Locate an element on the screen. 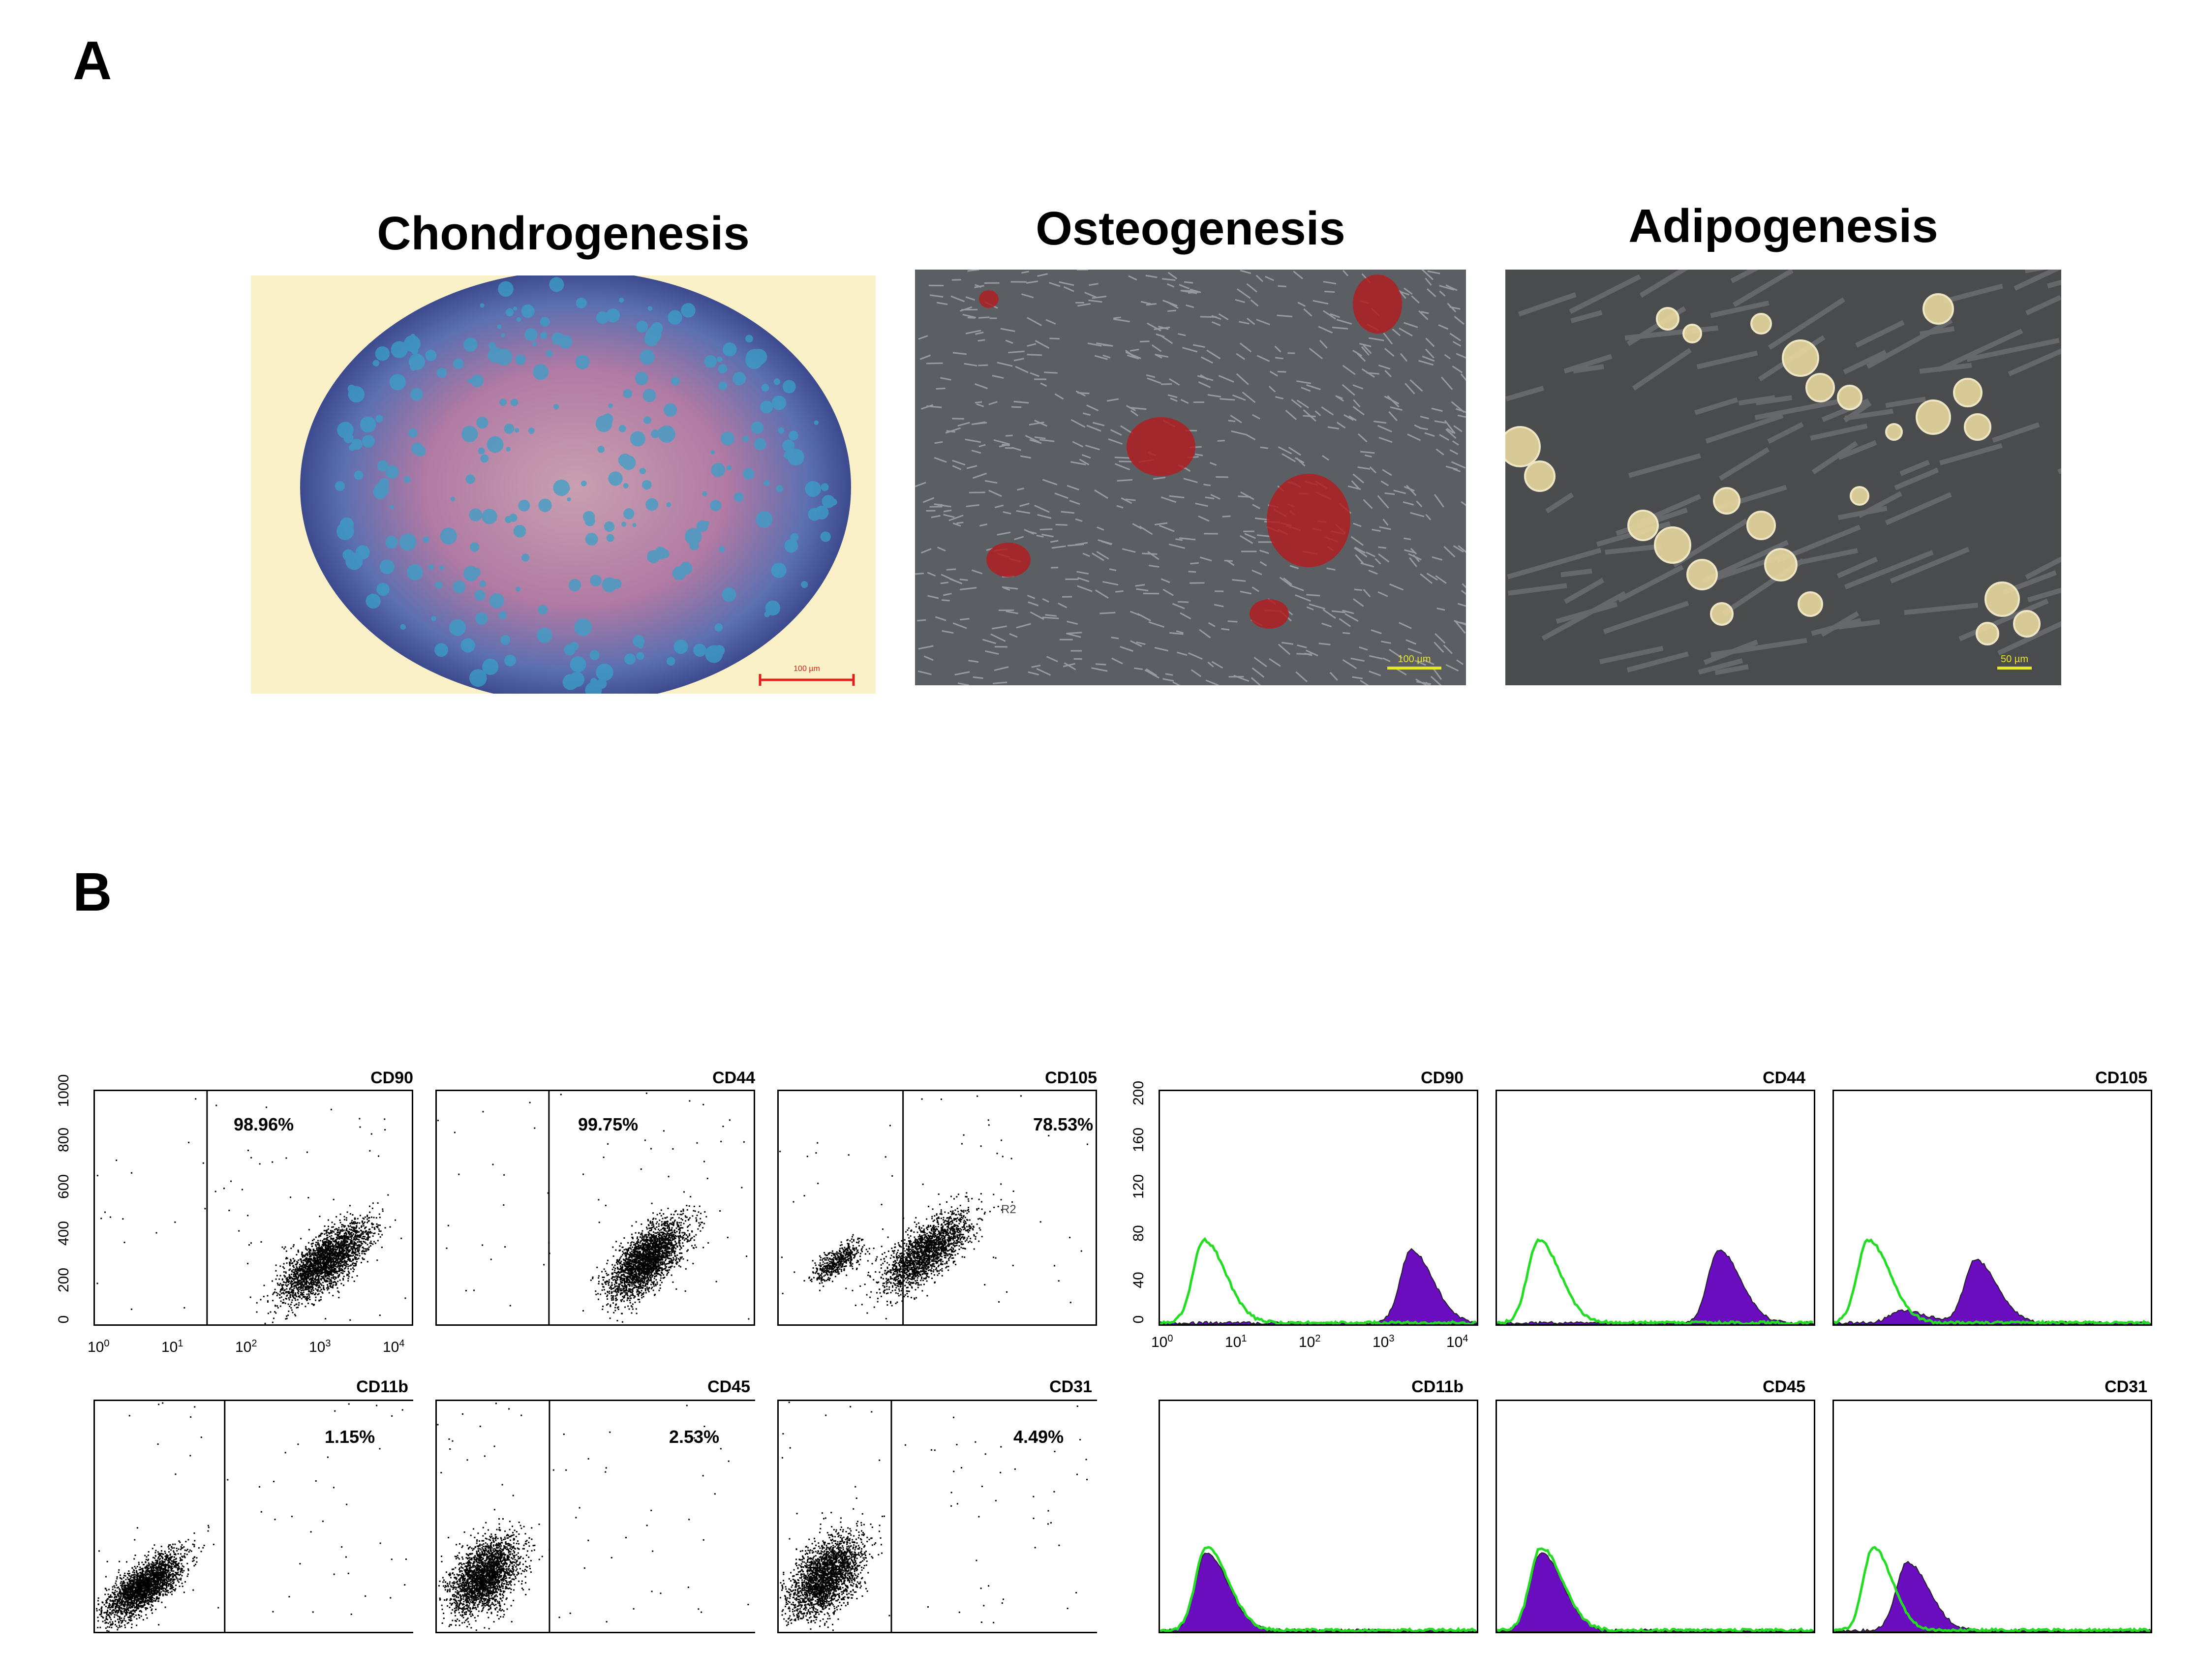 This screenshot has height=1680, width=2197. histogram-cd44 is located at coordinates (1655, 1208).